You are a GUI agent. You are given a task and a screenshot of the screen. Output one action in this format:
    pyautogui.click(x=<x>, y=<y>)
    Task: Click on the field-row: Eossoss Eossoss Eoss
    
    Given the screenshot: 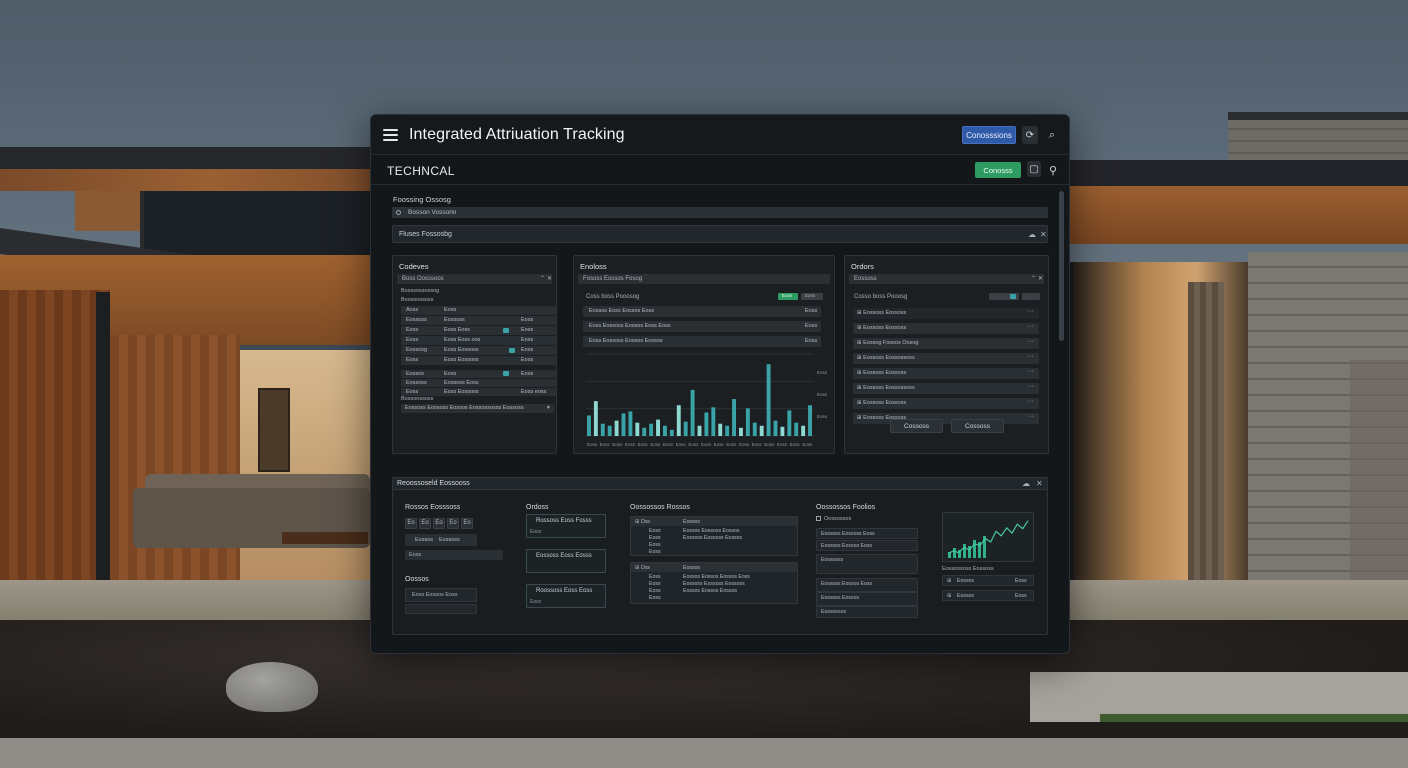 What is the action you would take?
    pyautogui.click(x=867, y=533)
    